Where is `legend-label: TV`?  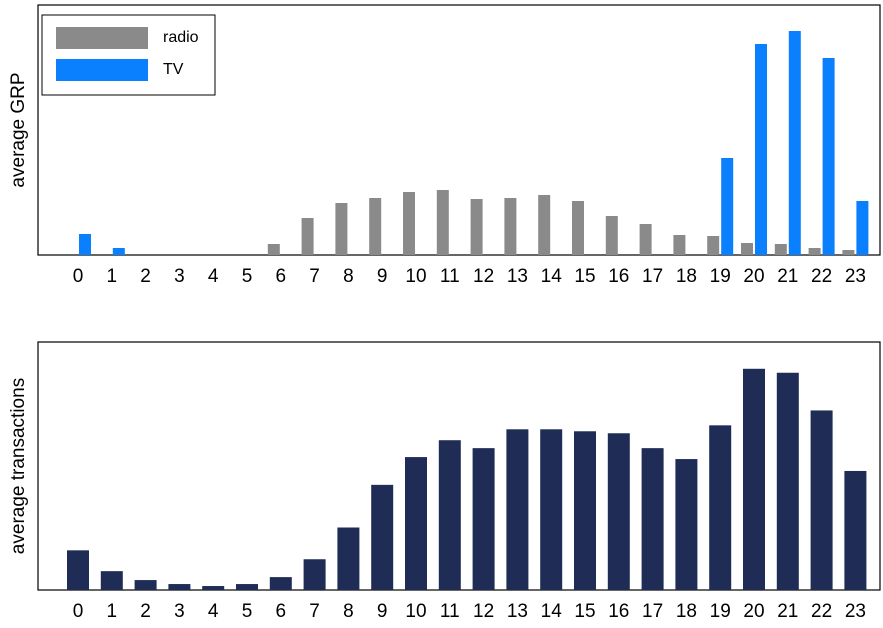 legend-label: TV is located at coordinates (173, 69).